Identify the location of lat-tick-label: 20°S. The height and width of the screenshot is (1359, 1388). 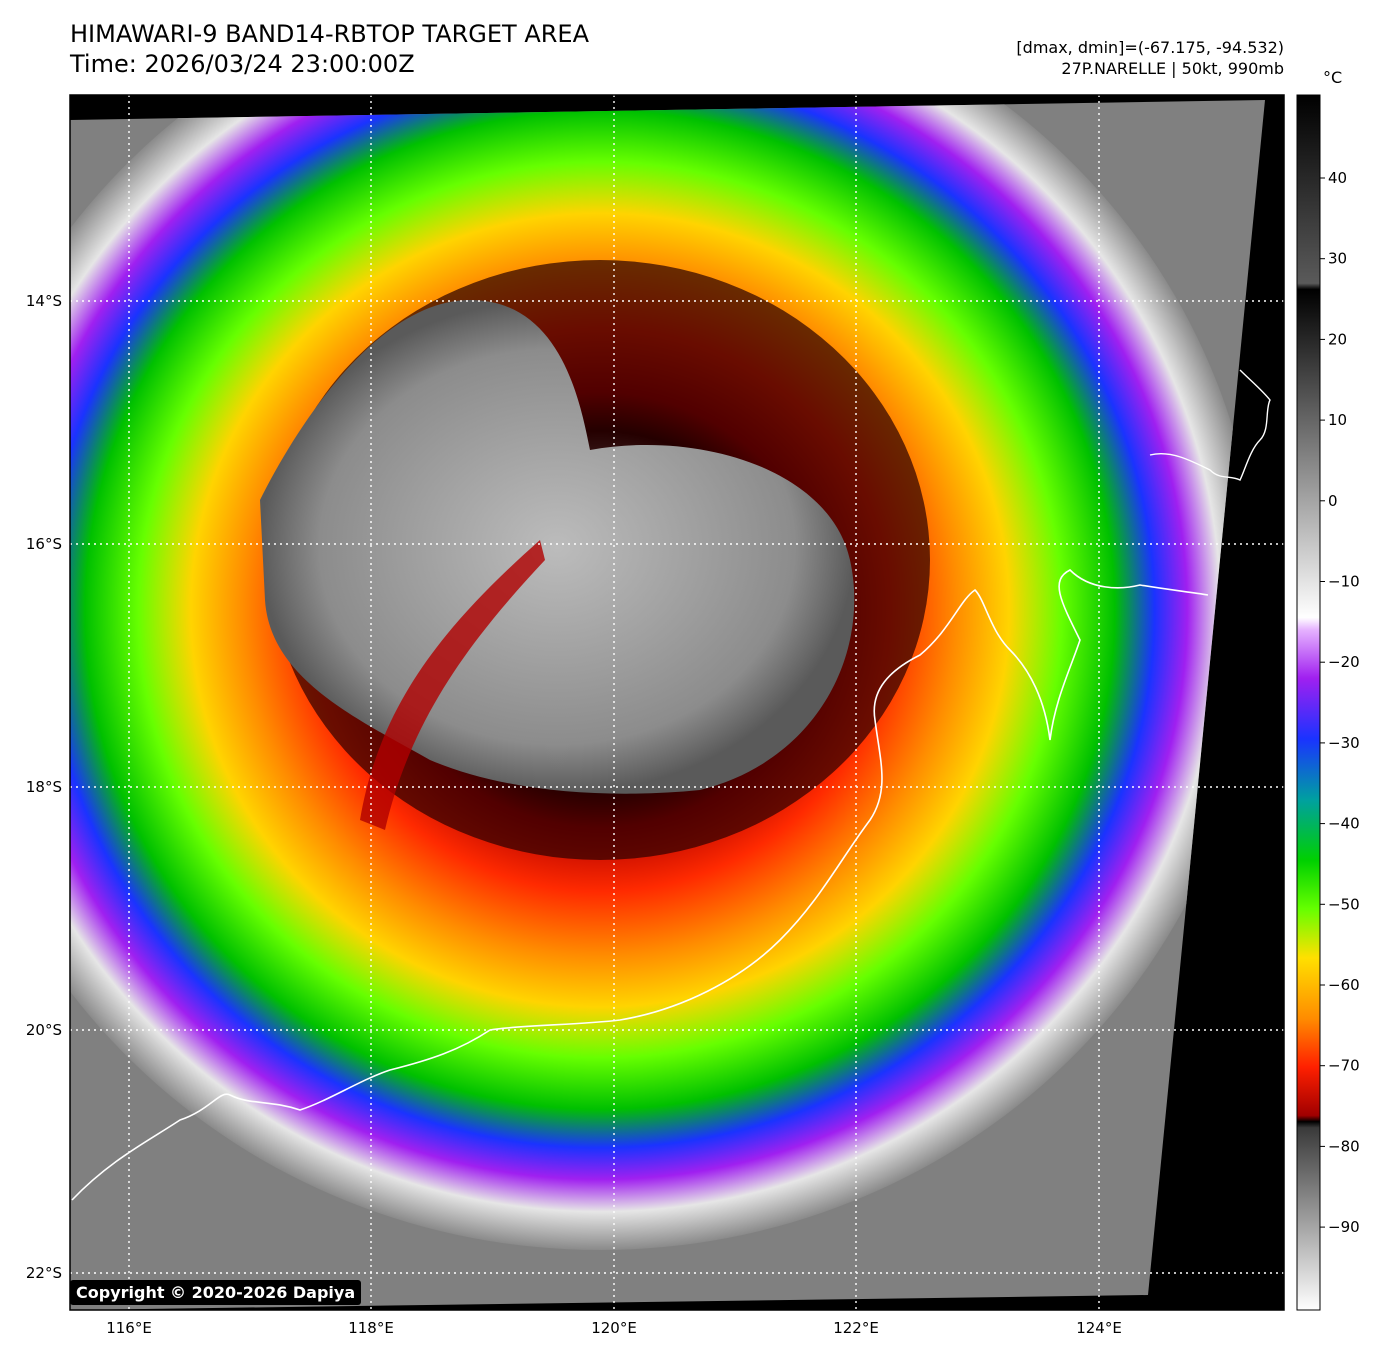
(44, 1030).